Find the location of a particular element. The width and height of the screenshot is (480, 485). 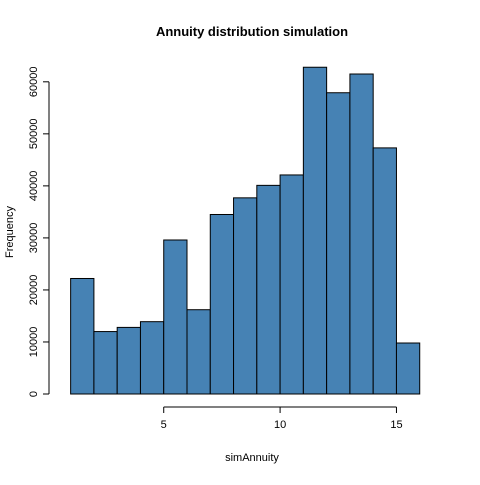

y-tick-label: 30000 is located at coordinates (34, 238).